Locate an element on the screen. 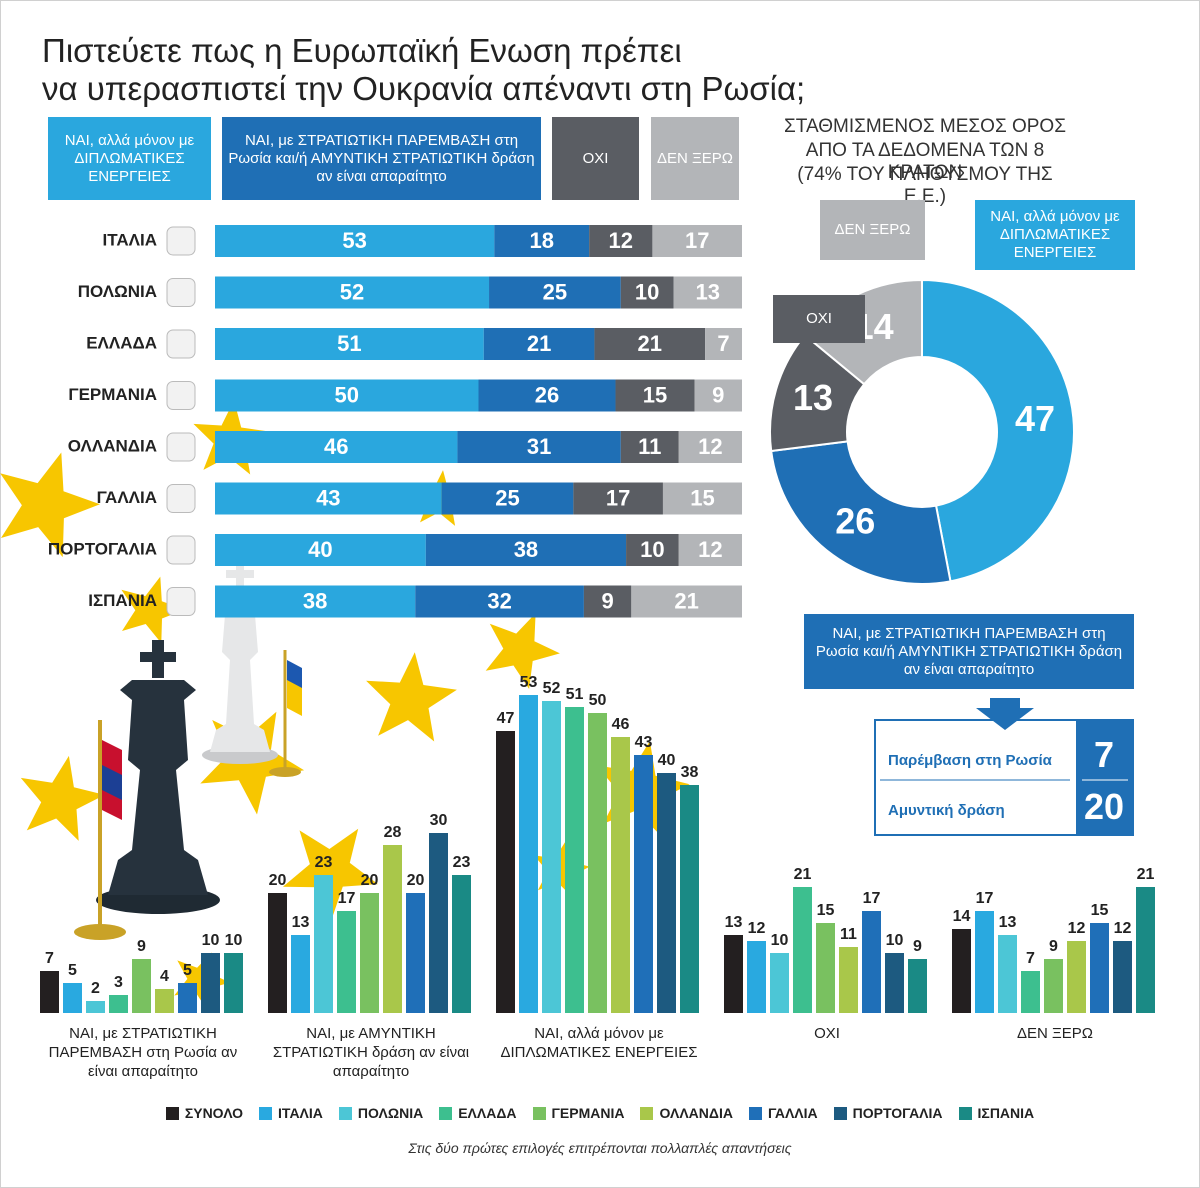  legend-item: ΣΥΝΟΛΟ is located at coordinates (204, 1113).